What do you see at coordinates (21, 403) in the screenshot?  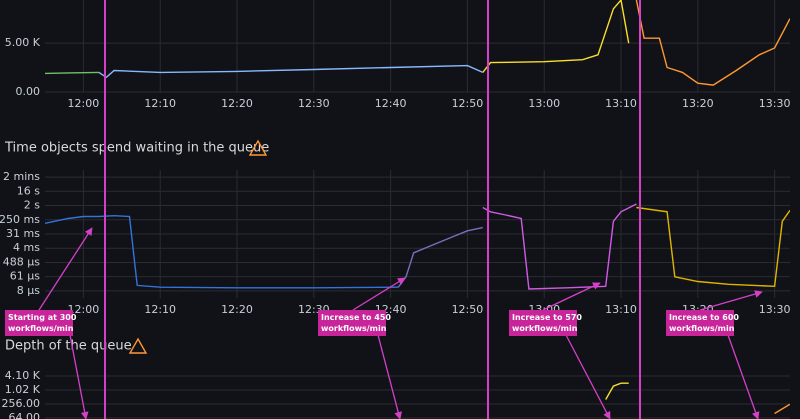 I see `y-tick-label: 256.00` at bounding box center [21, 403].